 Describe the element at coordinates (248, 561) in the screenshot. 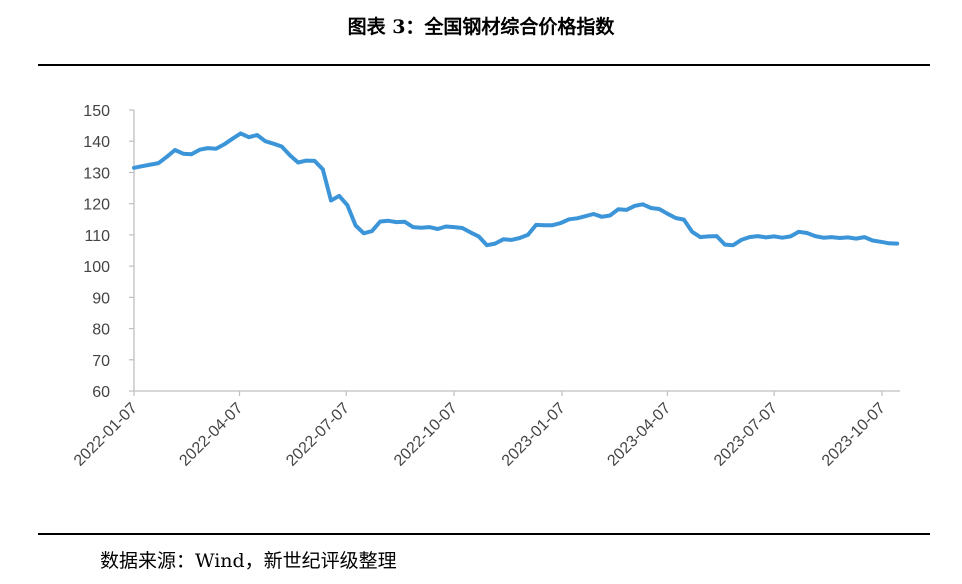

I see `source-note: 数据来源：Wind，新世纪评级整理` at that location.